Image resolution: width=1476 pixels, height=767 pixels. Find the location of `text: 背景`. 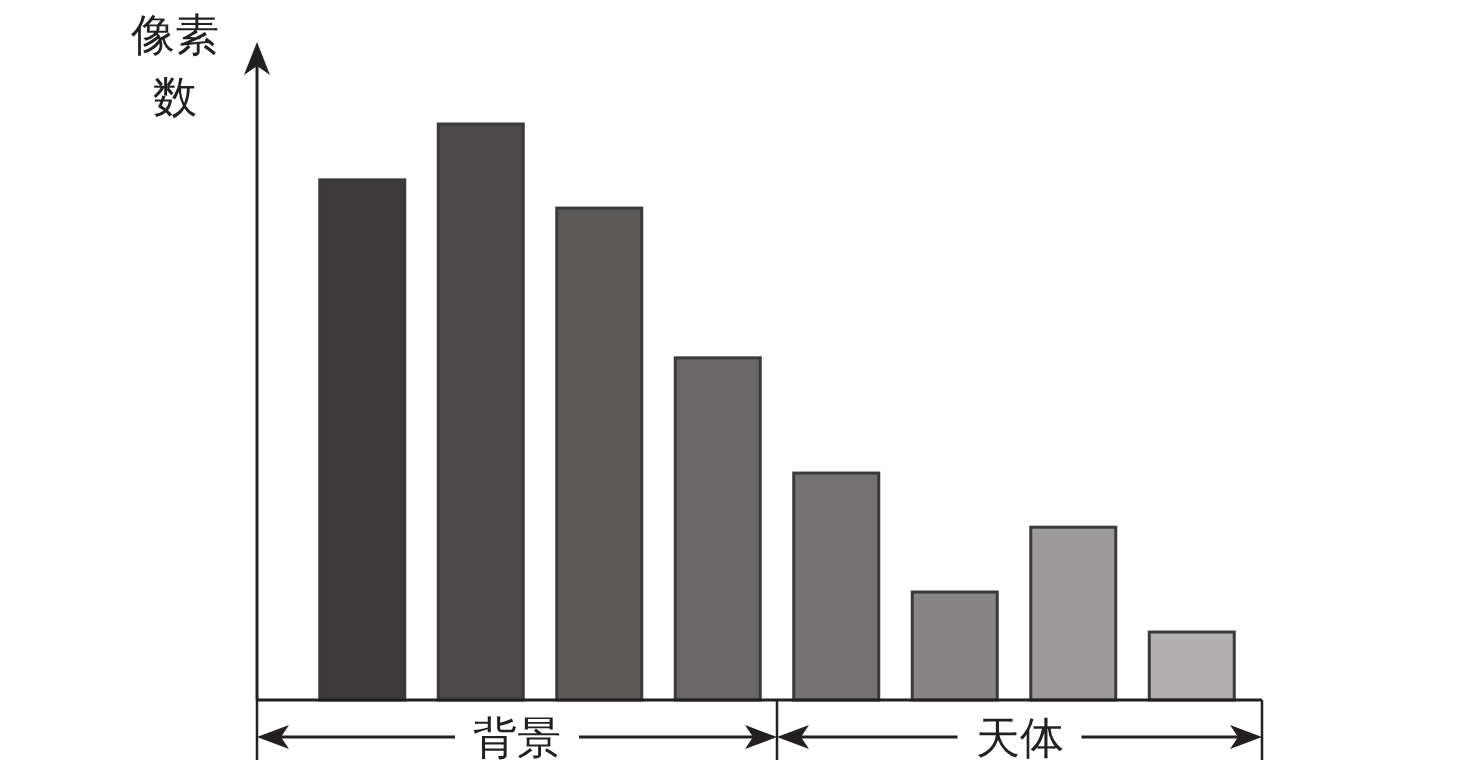

text: 背景 is located at coordinates (517, 737).